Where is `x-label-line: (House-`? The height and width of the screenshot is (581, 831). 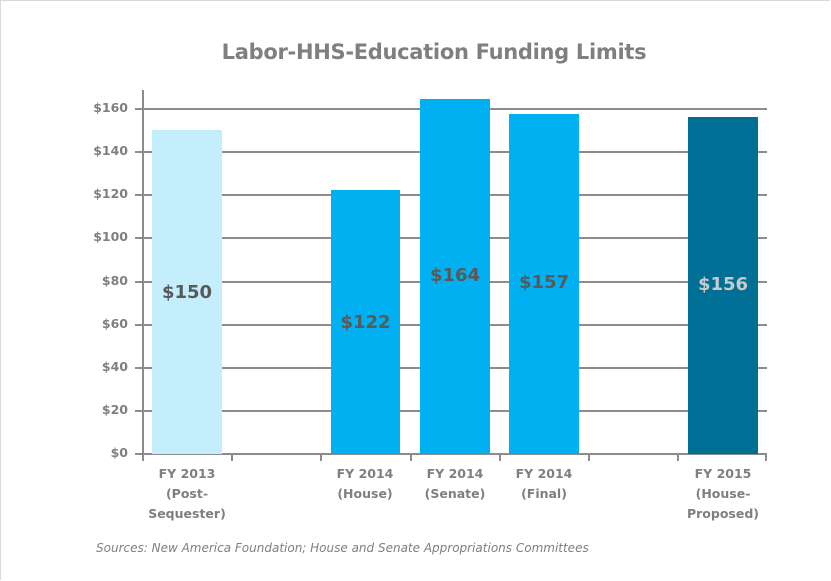
x-label-line: (House- is located at coordinates (723, 493).